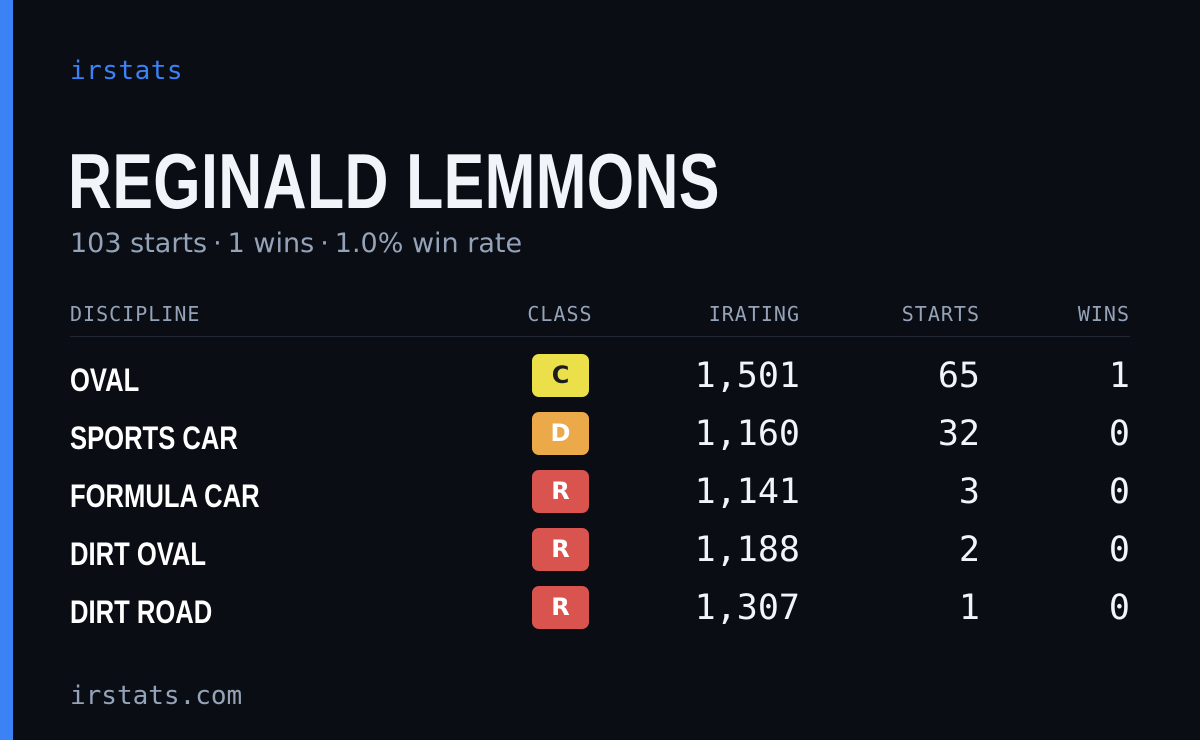  I want to click on starts-summary: 103 starts, so click(139, 243).